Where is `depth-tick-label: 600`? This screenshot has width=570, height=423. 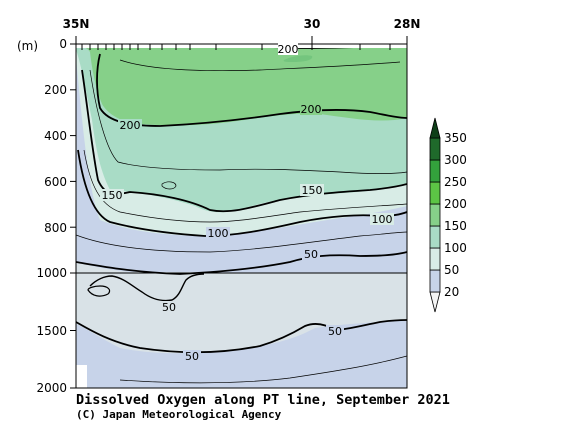
depth-tick-label: 600 is located at coordinates (55, 182).